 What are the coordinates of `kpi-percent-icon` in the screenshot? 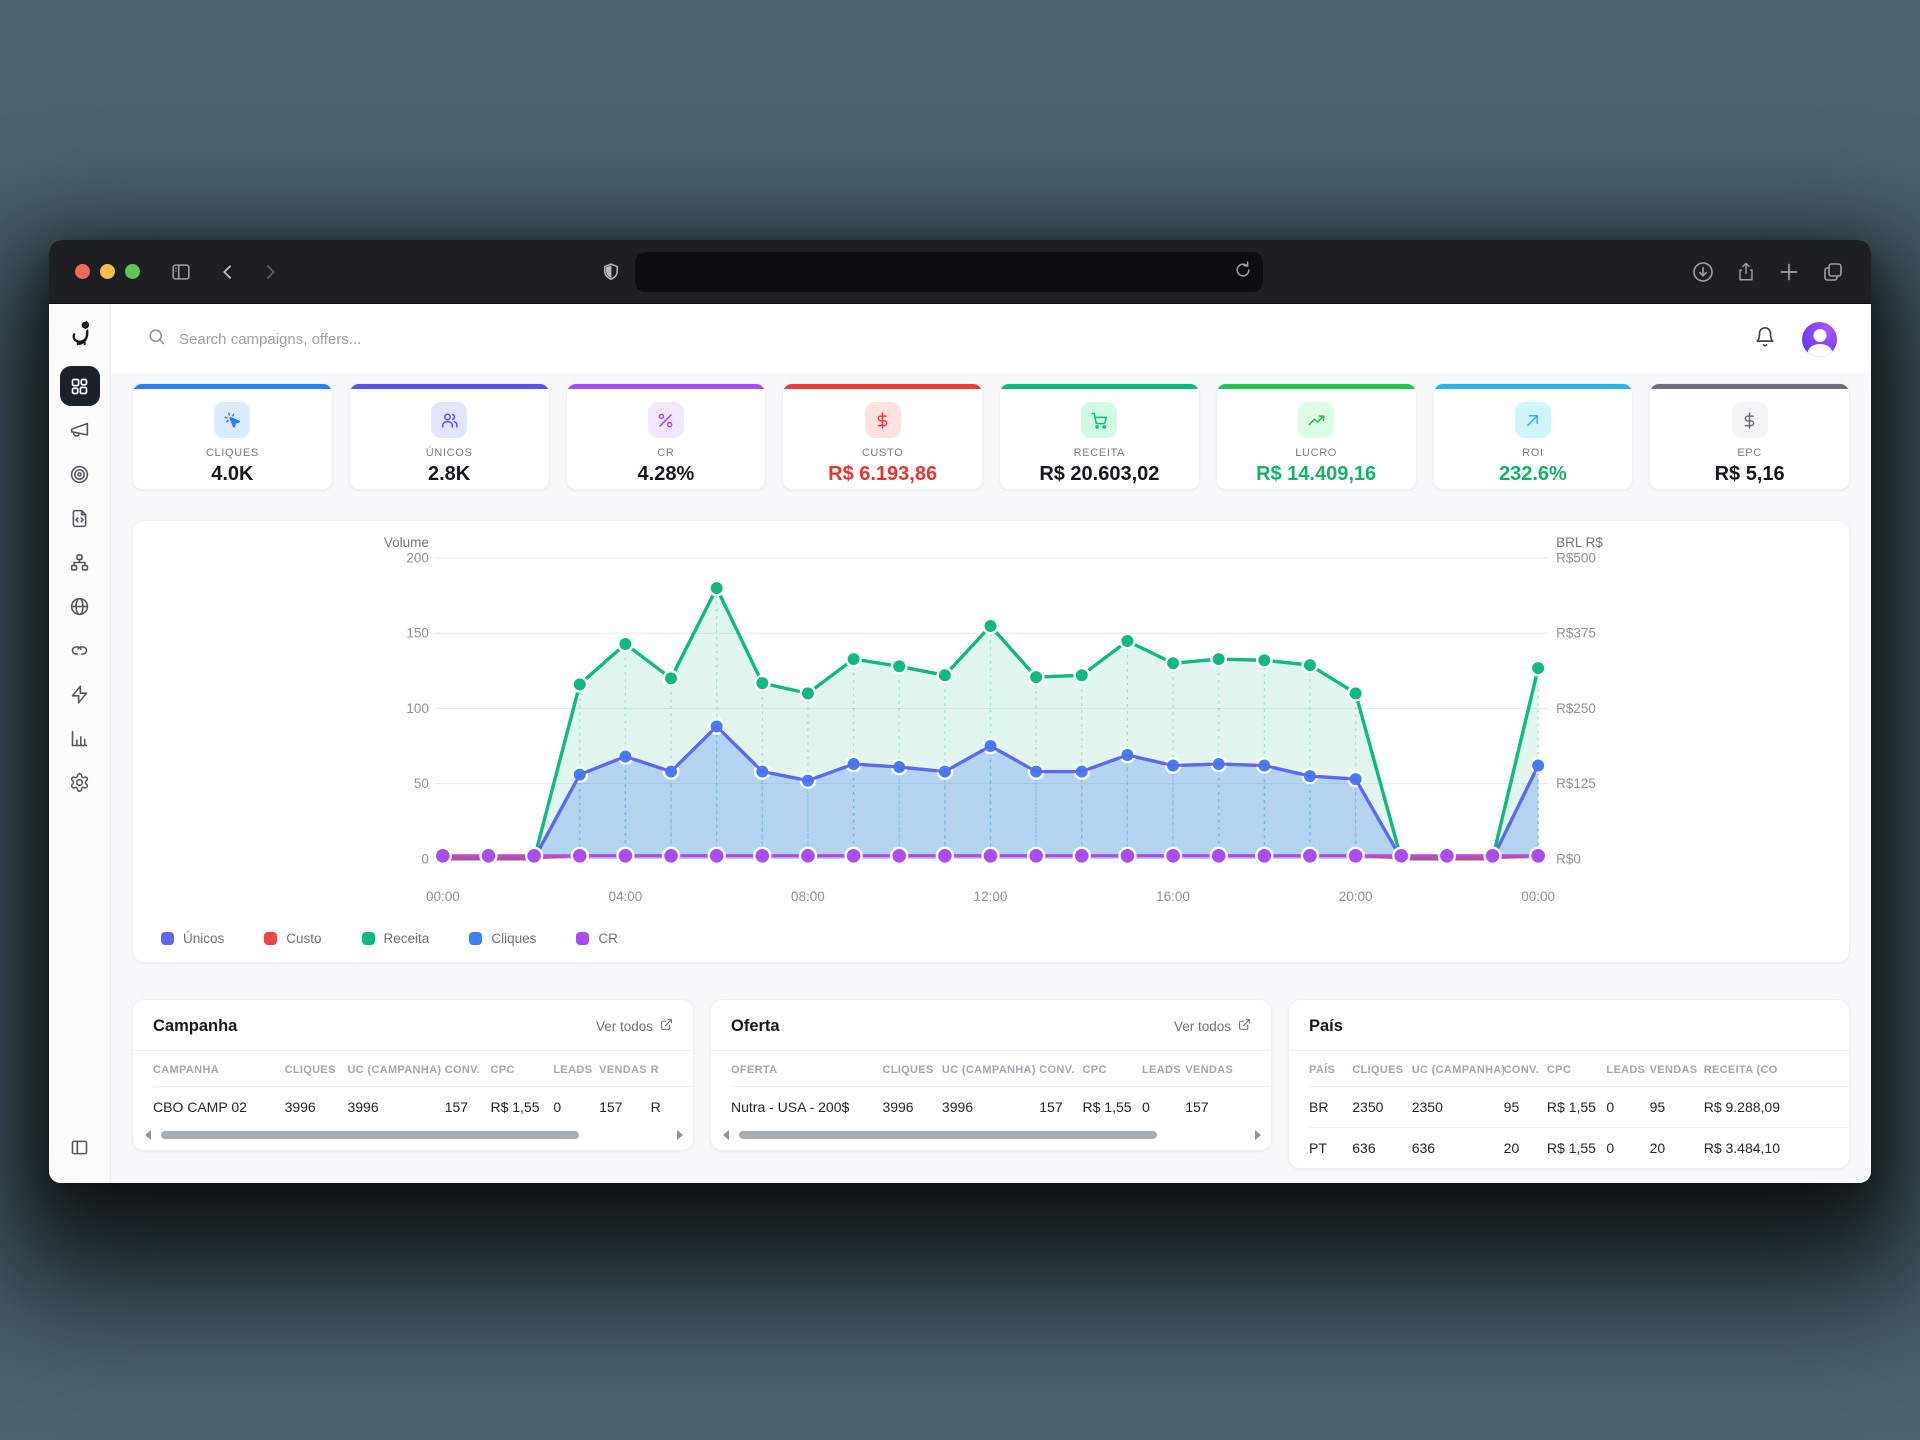 It's located at (665, 420).